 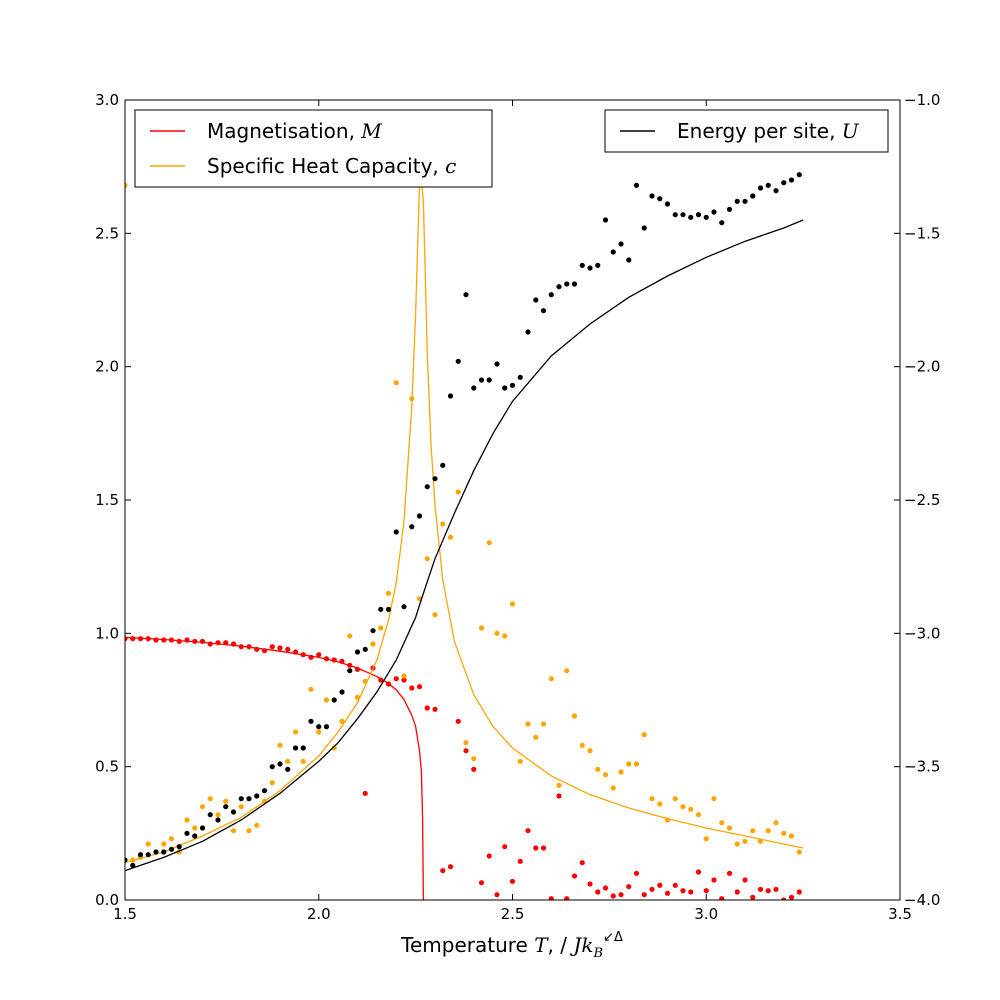 What do you see at coordinates (107, 633) in the screenshot?
I see `y-left-tick-label: 1.0` at bounding box center [107, 633].